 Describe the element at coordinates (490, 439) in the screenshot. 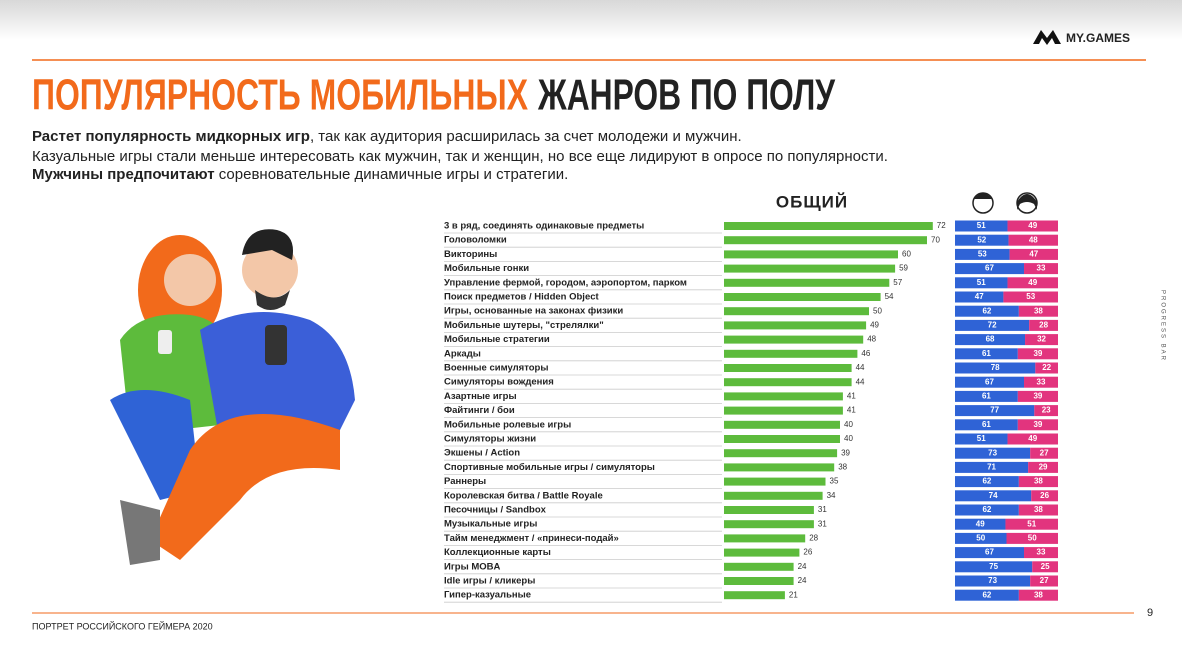

I see `category-label: Симуляторы жизни` at that location.